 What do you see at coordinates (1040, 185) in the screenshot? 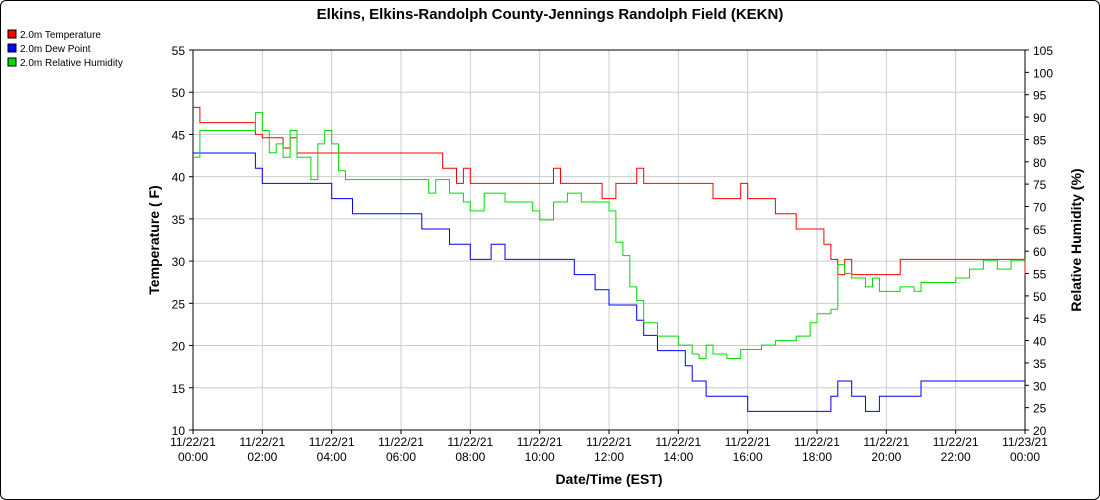
I see `y-right-tick-label: 75` at bounding box center [1040, 185].